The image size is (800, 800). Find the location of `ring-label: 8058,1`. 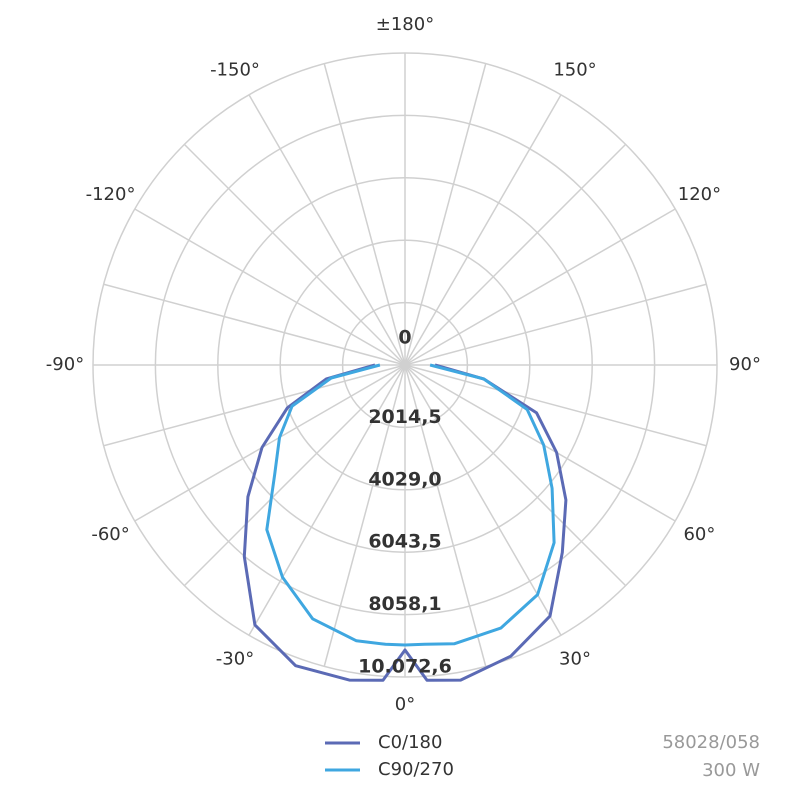

ring-label: 8058,1 is located at coordinates (404, 604).